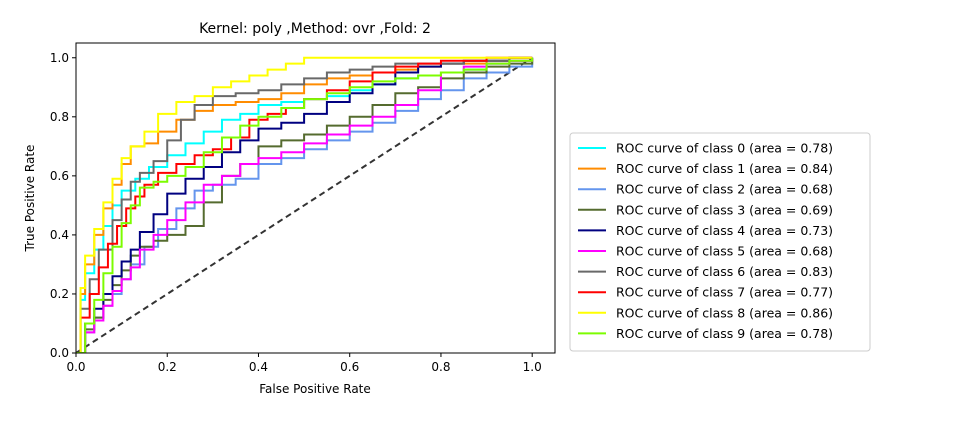  Describe the element at coordinates (724, 312) in the screenshot. I see `legend-label-class-8: ROC curve of class 8 (area = 0.86)` at that location.